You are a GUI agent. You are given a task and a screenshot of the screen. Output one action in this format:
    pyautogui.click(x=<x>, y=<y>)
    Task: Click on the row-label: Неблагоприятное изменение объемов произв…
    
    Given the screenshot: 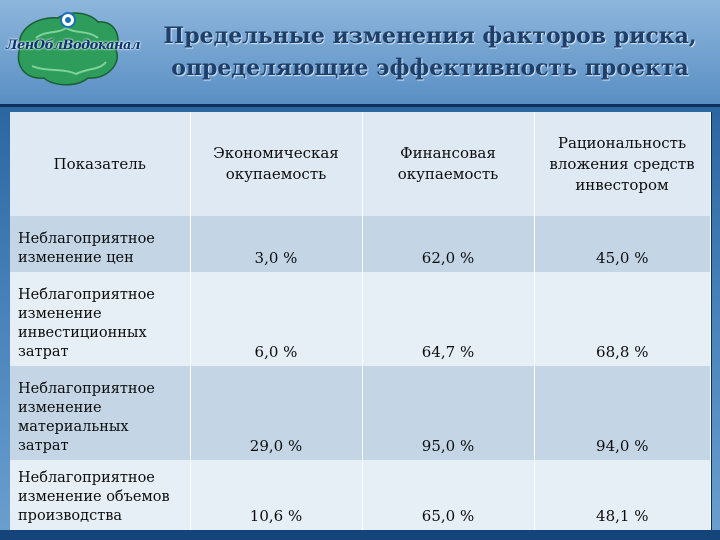 What is the action you would take?
    pyautogui.click(x=100, y=495)
    